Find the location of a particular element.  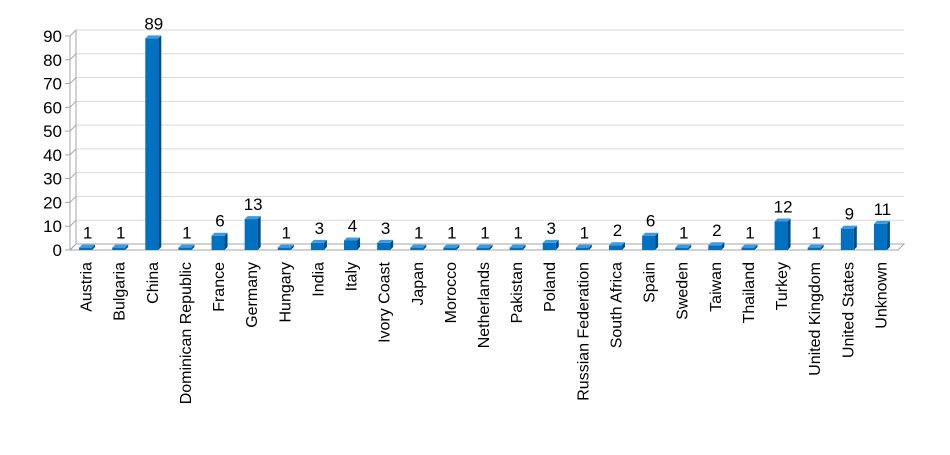

y-tick-label: 50 is located at coordinates (52, 131).